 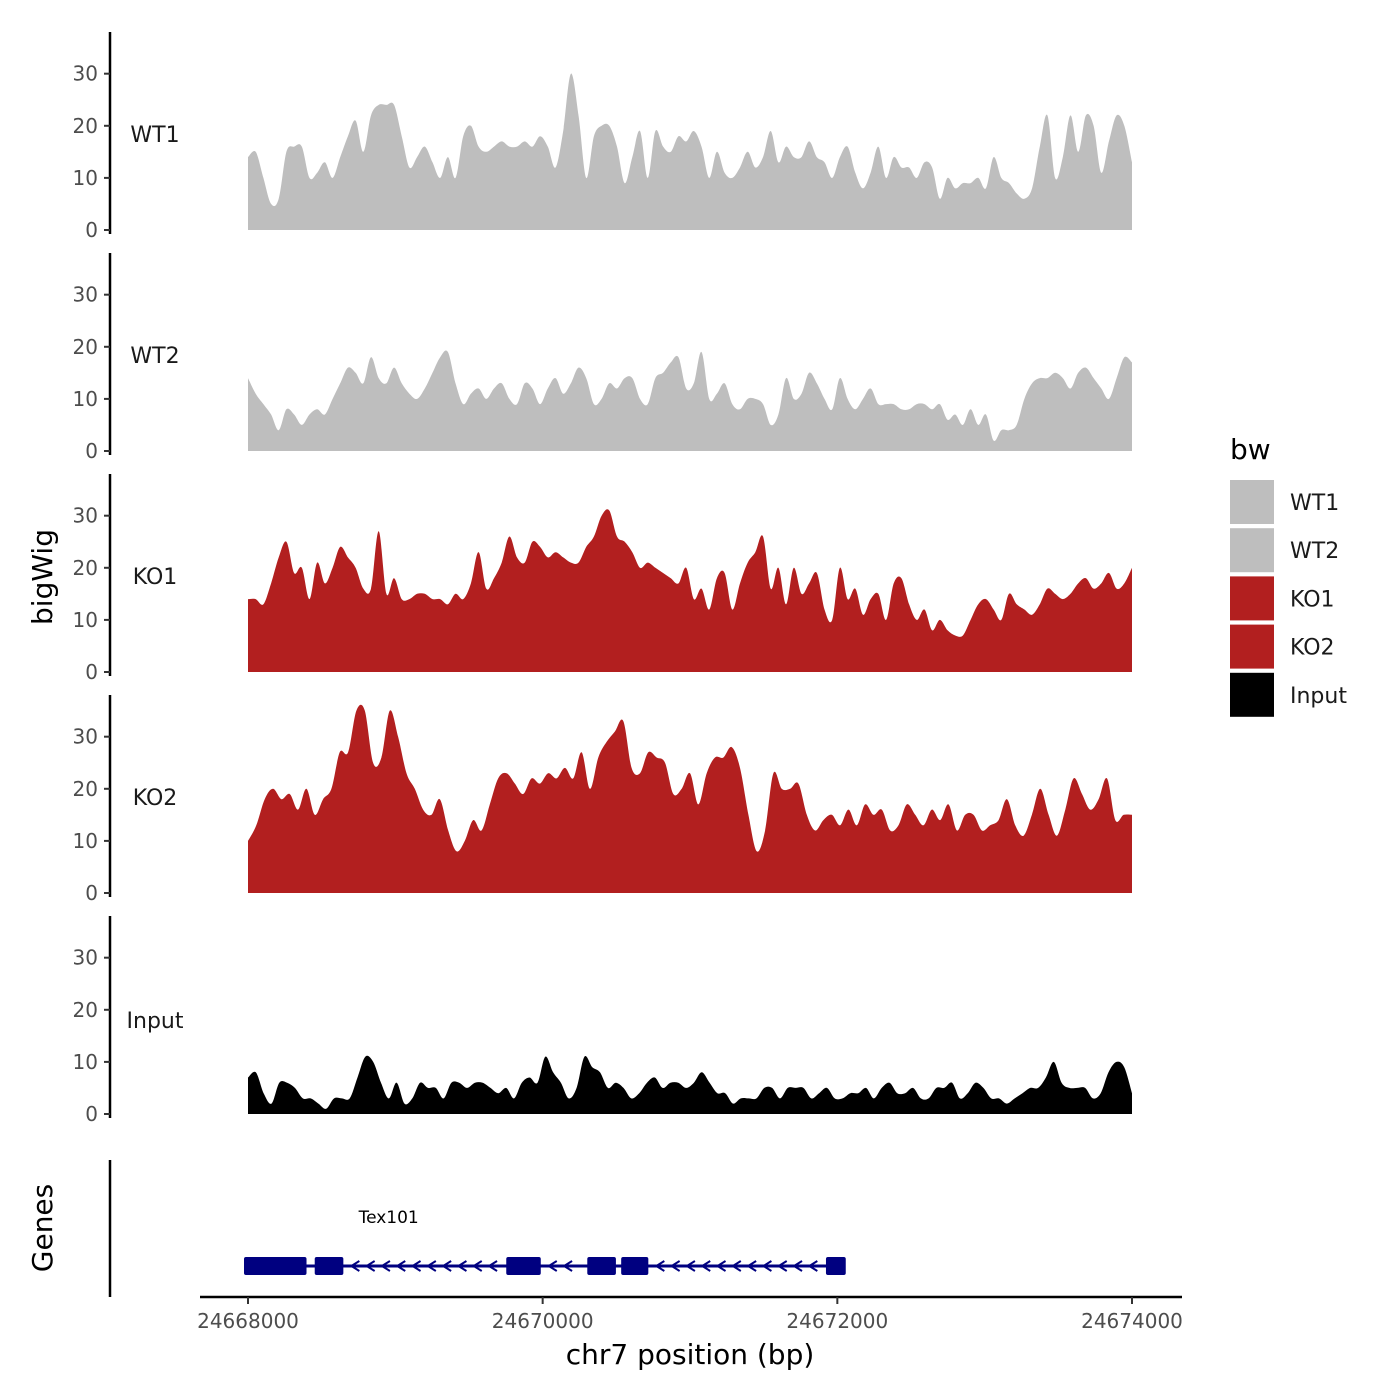 I want to click on legend-title: bw, so click(x=1250, y=449).